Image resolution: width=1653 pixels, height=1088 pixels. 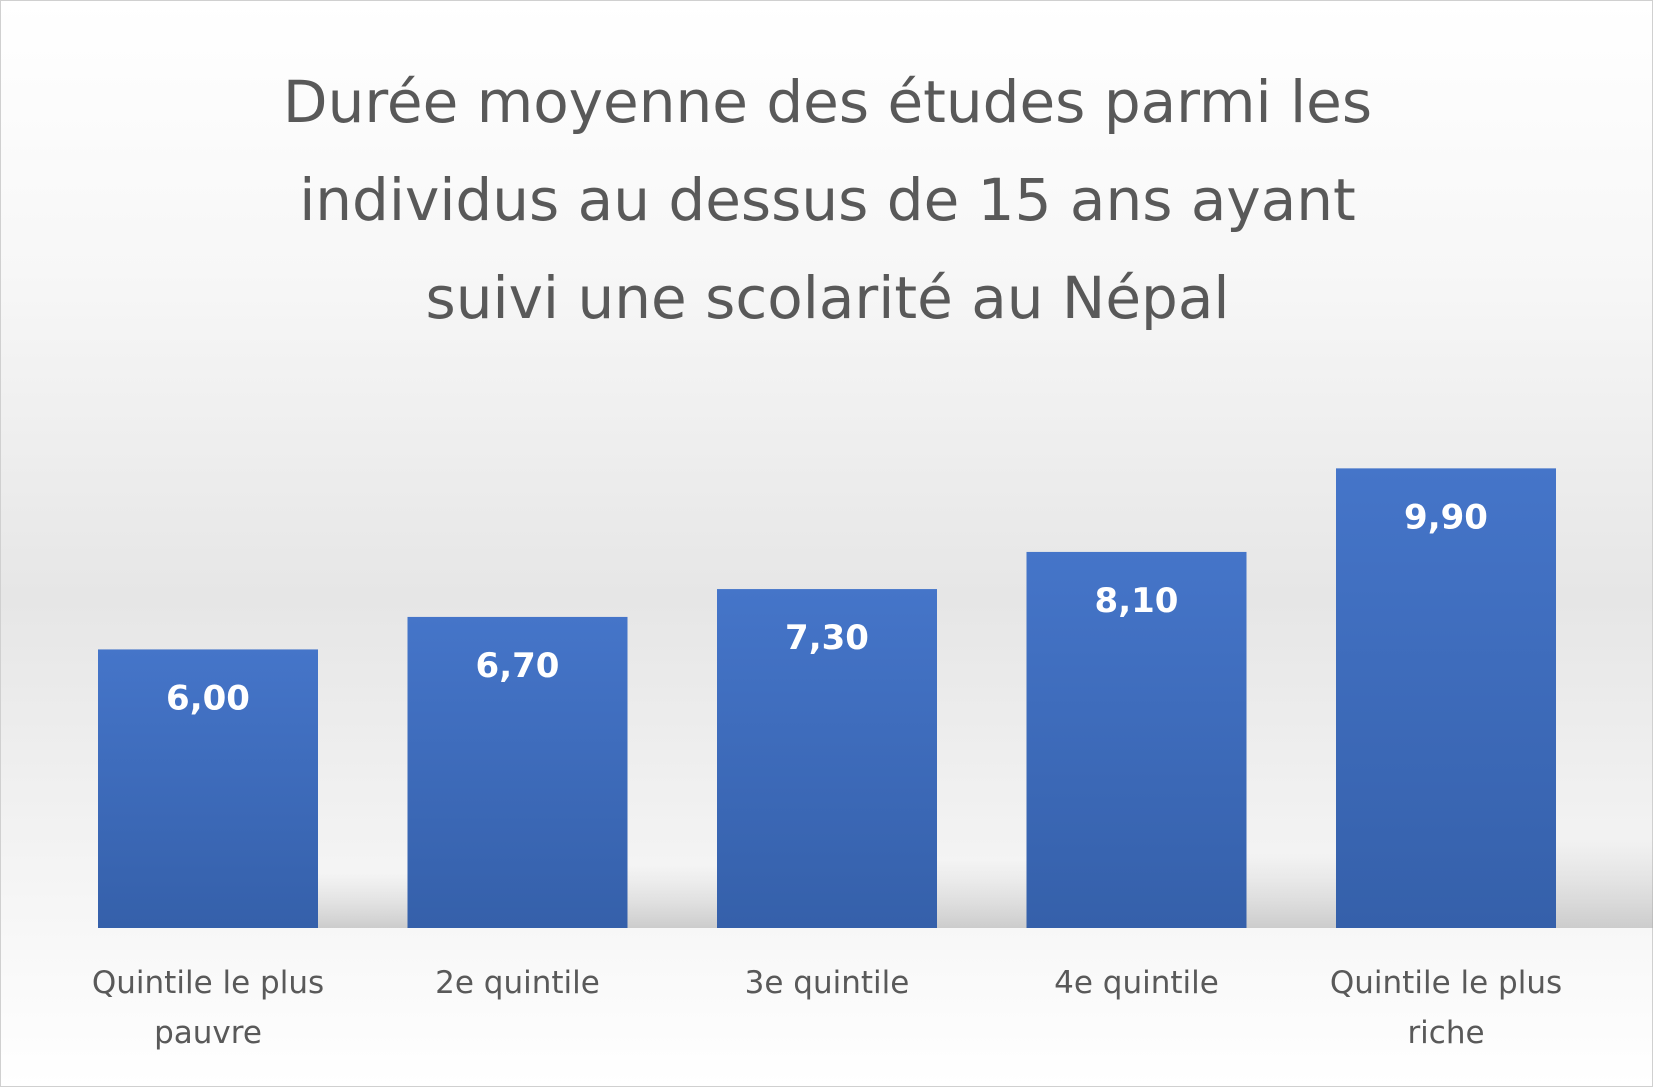 I want to click on category-label: 4e quintile, so click(x=1136, y=983).